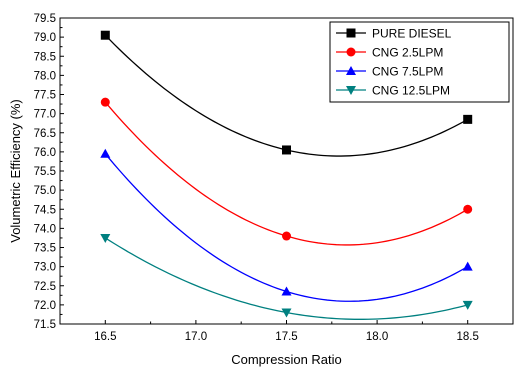 The width and height of the screenshot is (523, 370). What do you see at coordinates (196, 337) in the screenshot?
I see `x-tick-label: 17.0` at bounding box center [196, 337].